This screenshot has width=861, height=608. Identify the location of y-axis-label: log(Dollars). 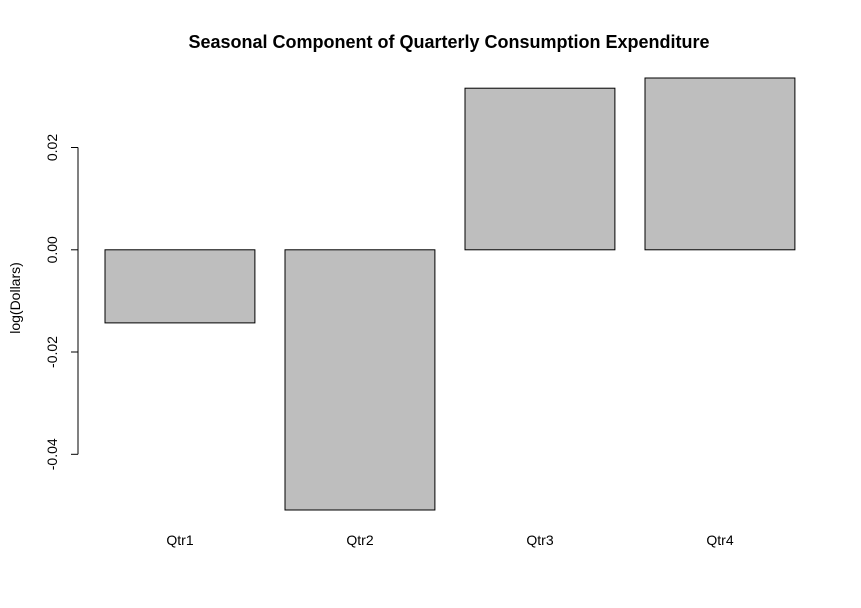
(15, 298).